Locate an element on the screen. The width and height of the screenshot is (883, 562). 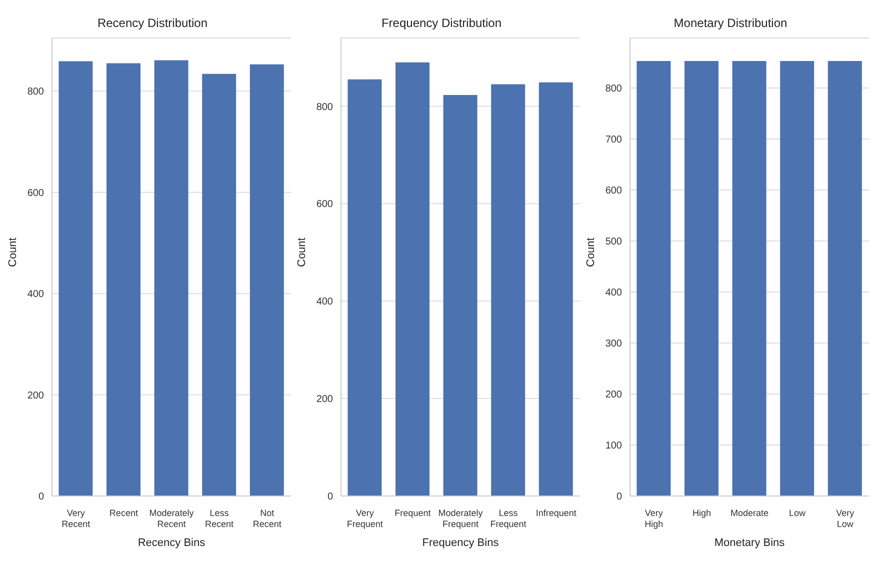
x-axis-title: Monetary Bins is located at coordinates (750, 543).